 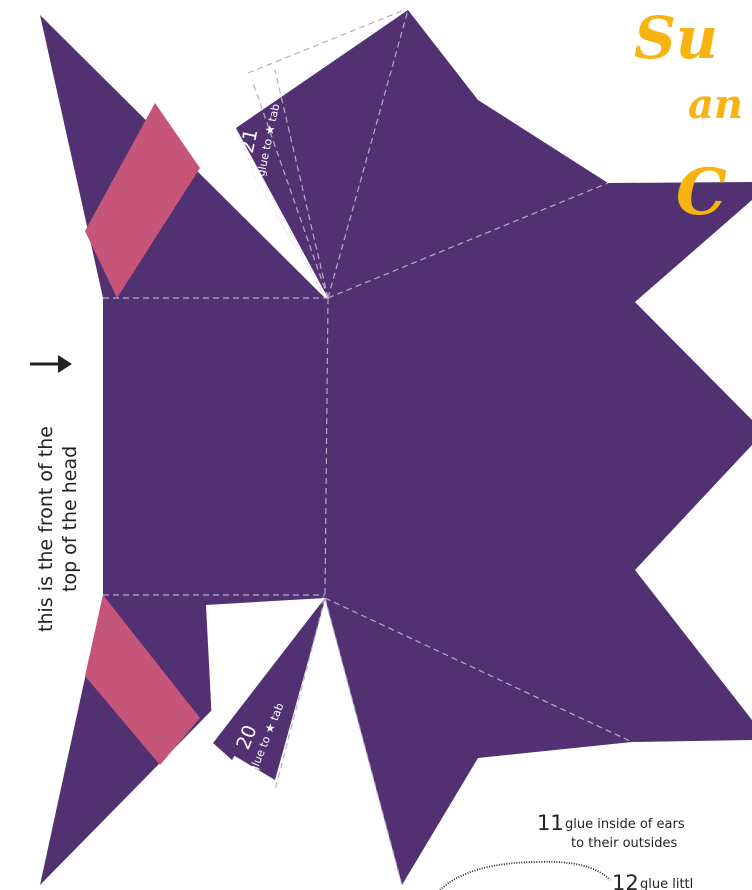 I want to click on cut-wedge-top, so click(x=280, y=213).